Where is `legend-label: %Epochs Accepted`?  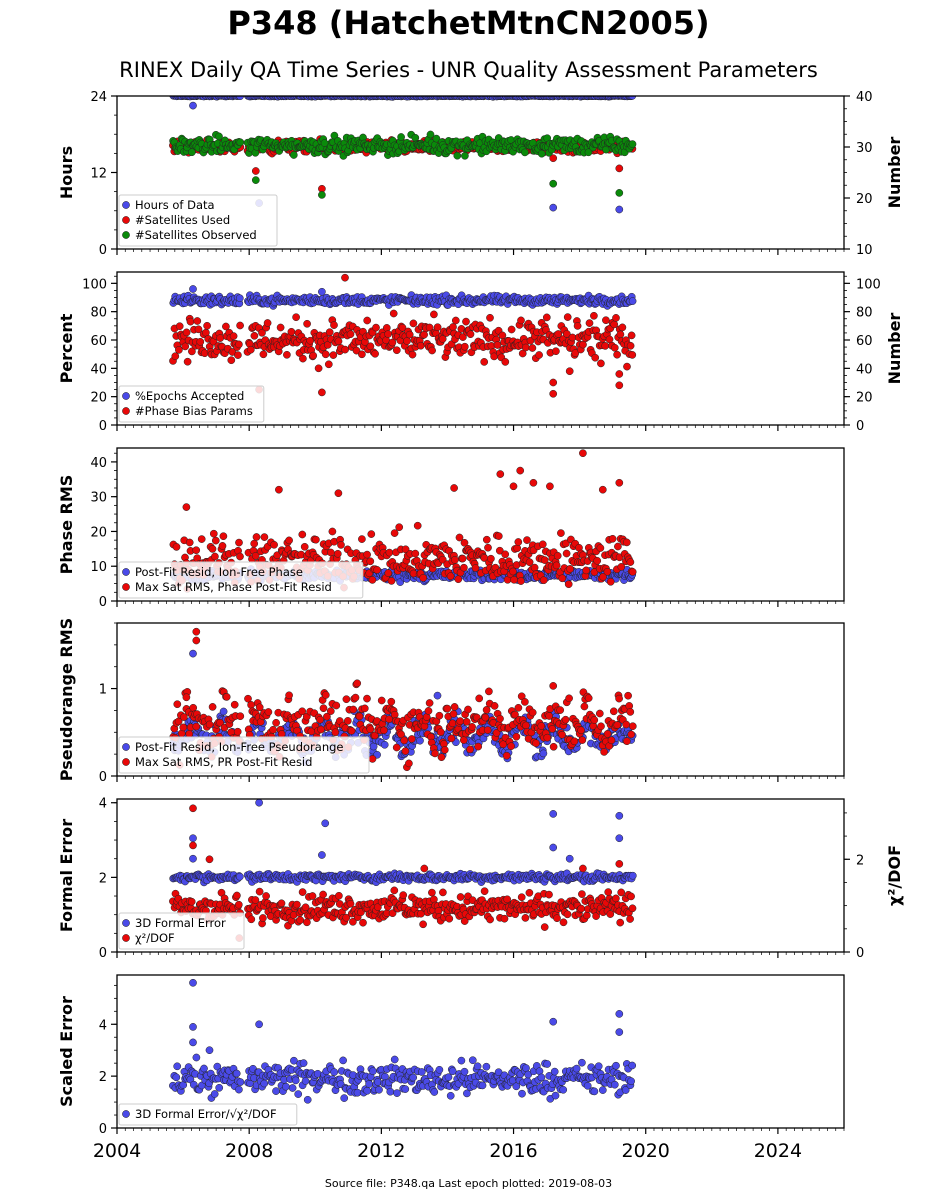 legend-label: %Epochs Accepted is located at coordinates (189, 396).